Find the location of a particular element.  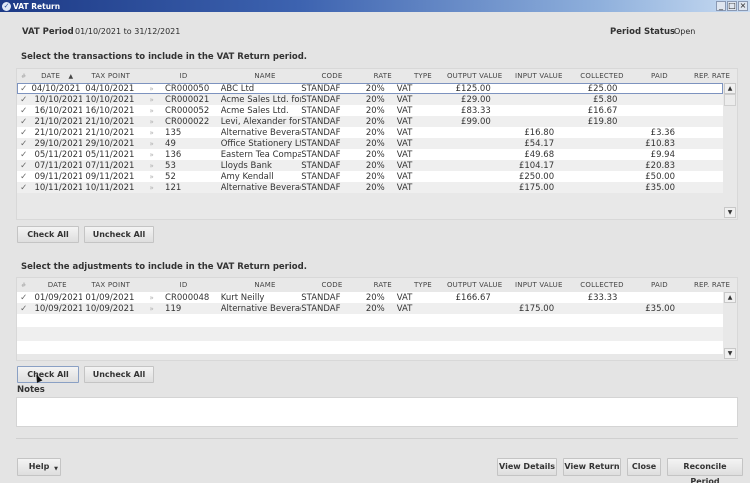

reconcile-period-button: Reconcile Period is located at coordinates (705, 470).